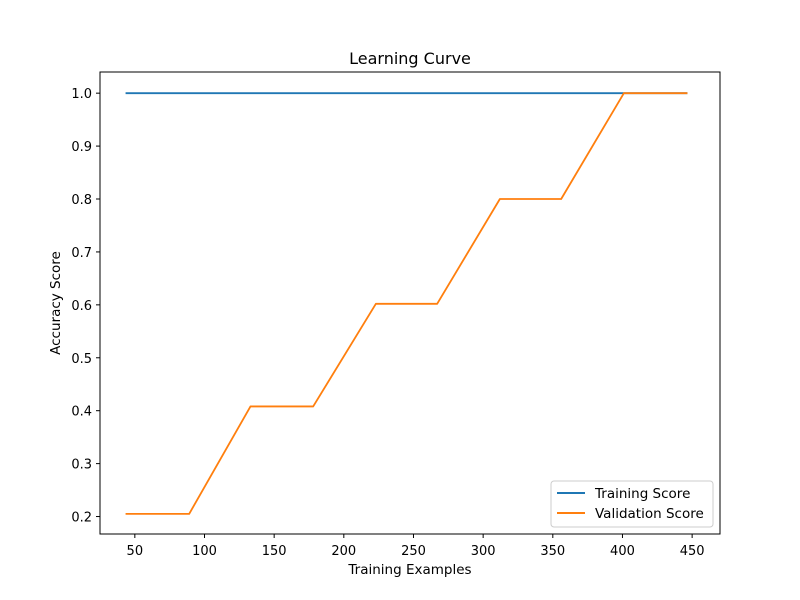 The width and height of the screenshot is (800, 600). I want to click on x-axis: 50 100 150 200 250 300 350 400 450, so click(416, 546).